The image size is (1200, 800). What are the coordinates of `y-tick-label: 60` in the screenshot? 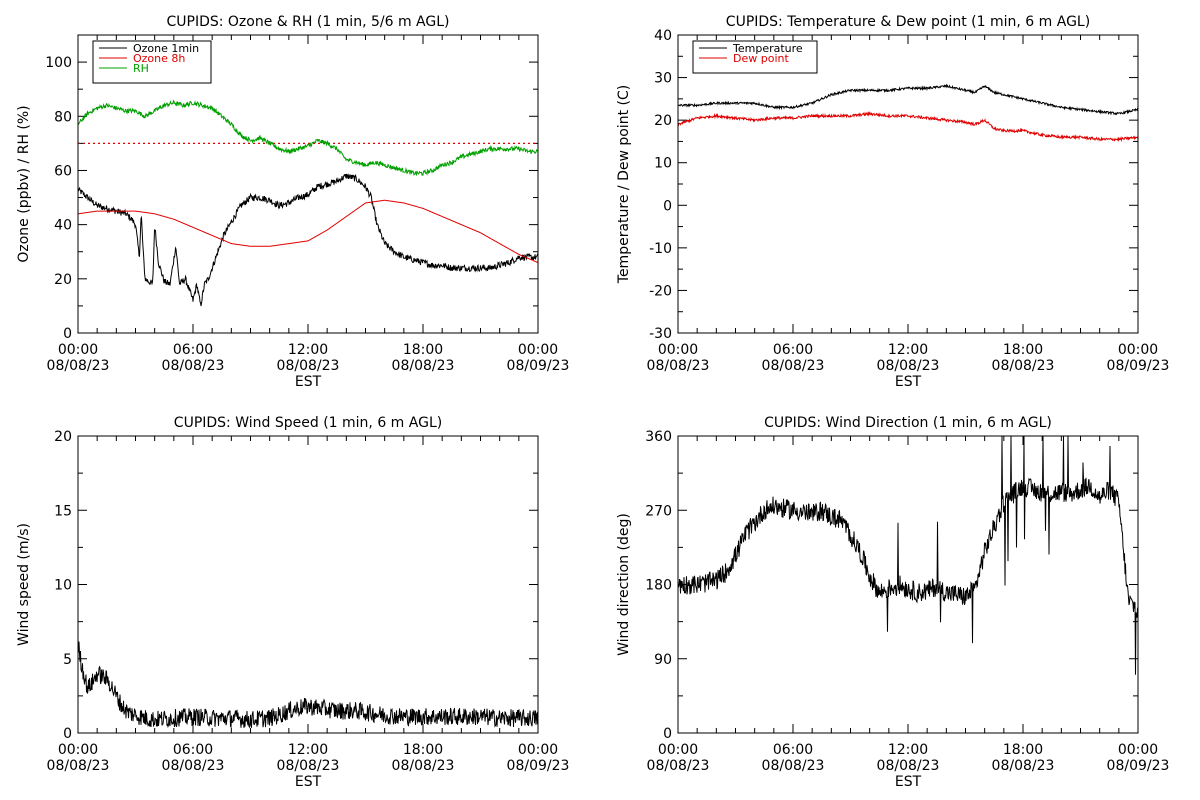 It's located at (63, 171).